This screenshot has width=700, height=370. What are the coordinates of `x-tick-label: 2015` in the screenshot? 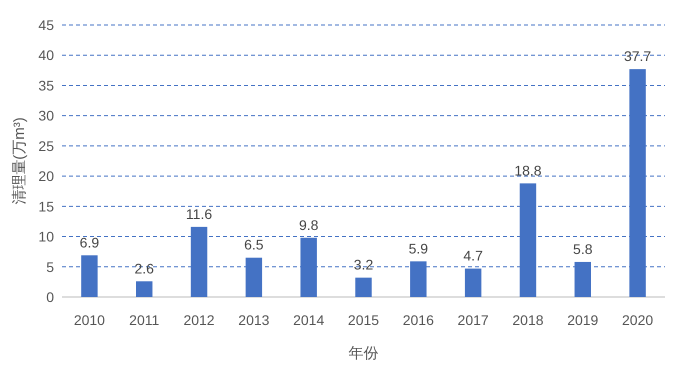 It's located at (364, 320).